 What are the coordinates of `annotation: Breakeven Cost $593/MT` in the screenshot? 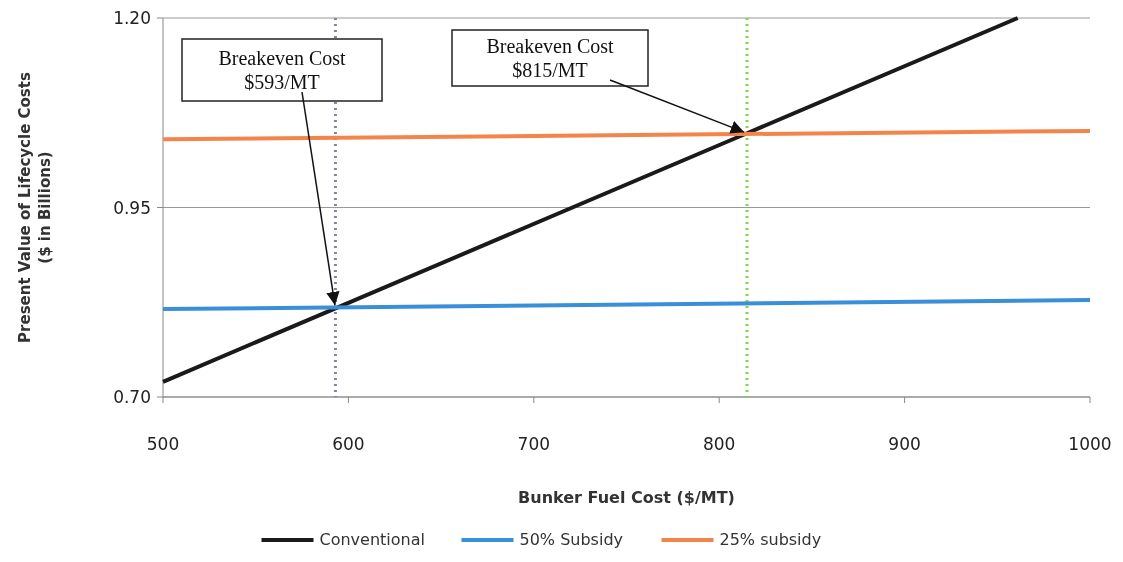 It's located at (282, 70).